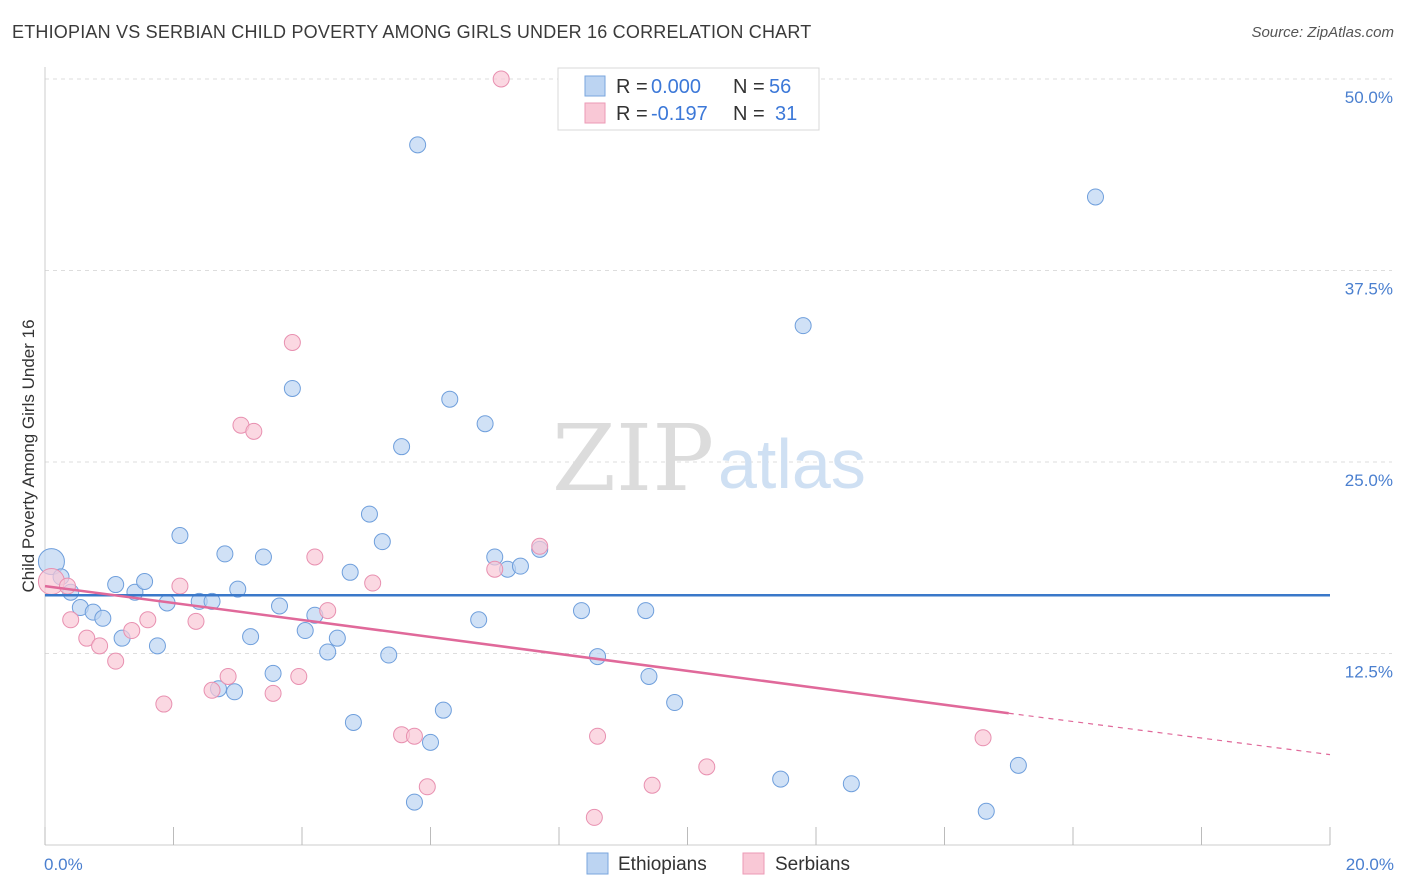  I want to click on watermark-atlas: atlas, so click(792, 464).